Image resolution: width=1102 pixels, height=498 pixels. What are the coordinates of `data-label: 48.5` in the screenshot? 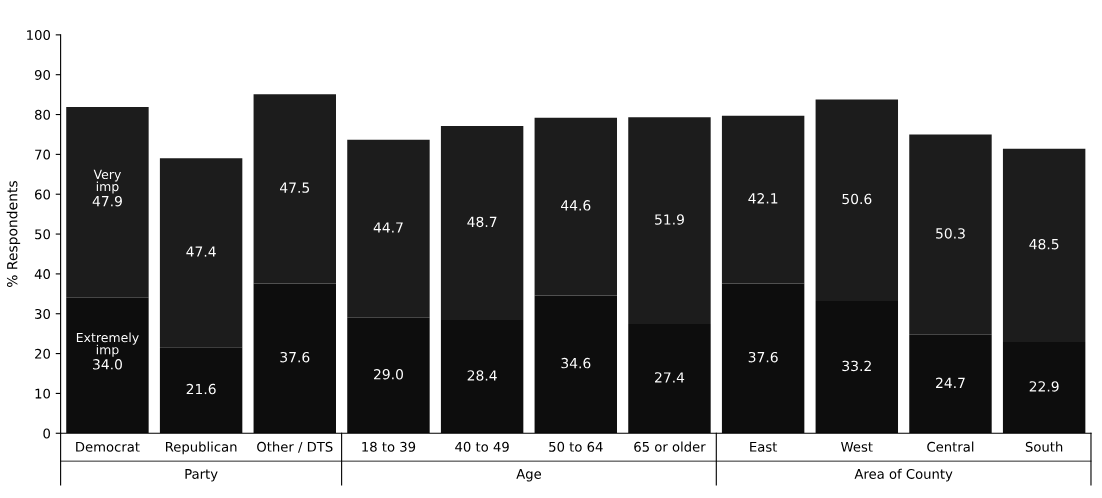 It's located at (1044, 244).